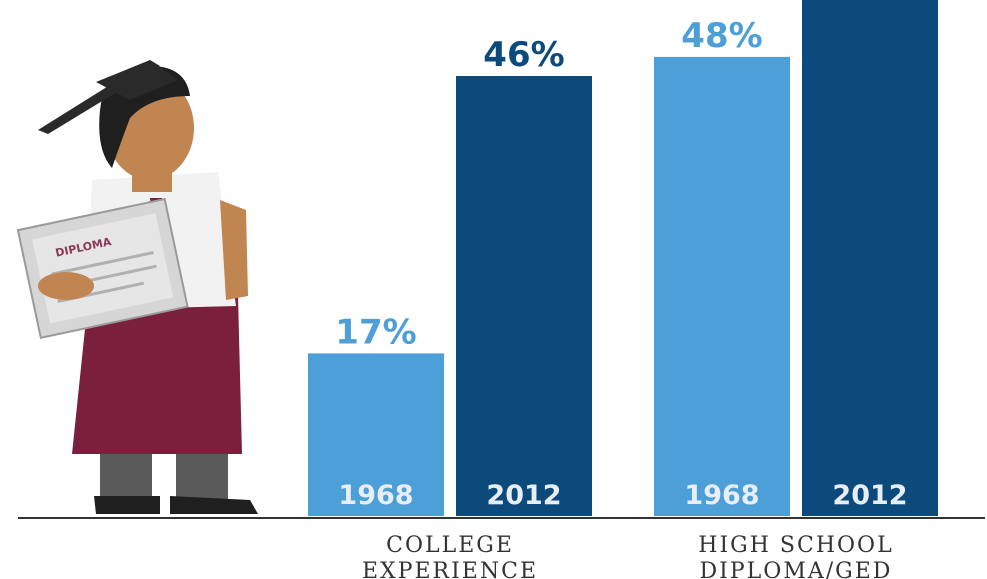 The image size is (987, 579). What do you see at coordinates (523, 55) in the screenshot?
I see `value-label: 46%` at bounding box center [523, 55].